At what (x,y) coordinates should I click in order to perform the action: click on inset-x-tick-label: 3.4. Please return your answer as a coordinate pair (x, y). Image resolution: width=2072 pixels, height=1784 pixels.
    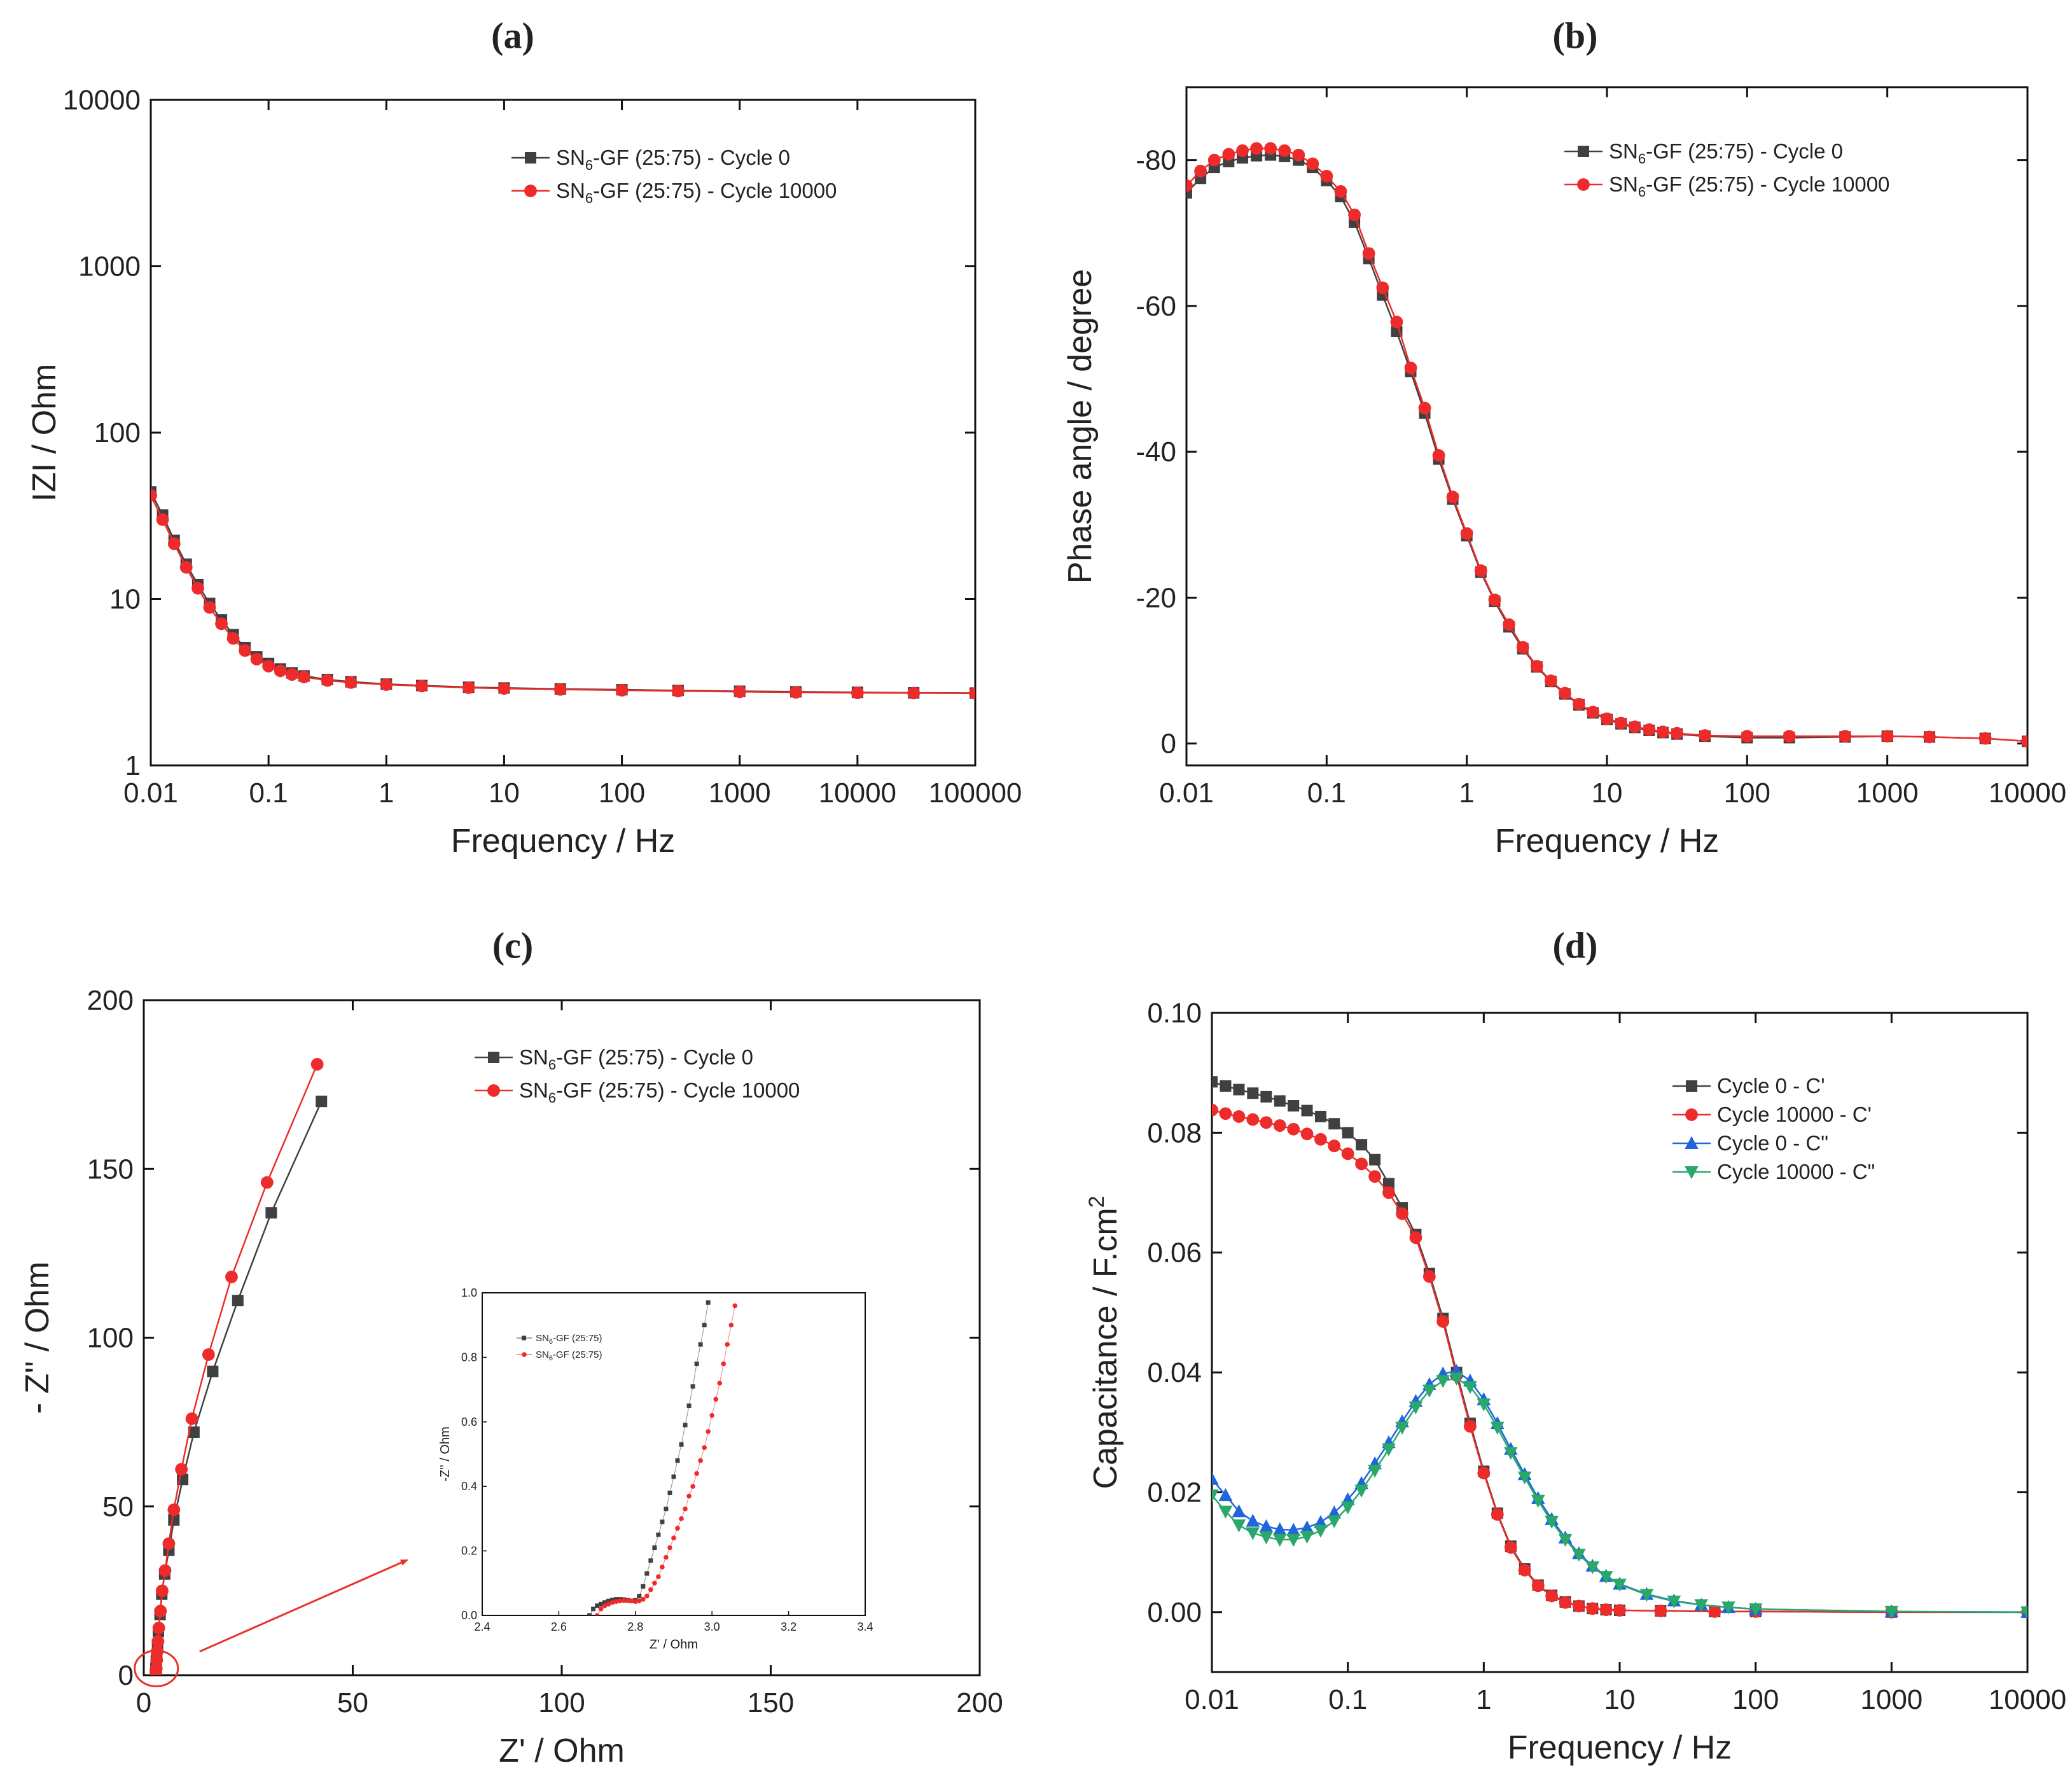
    Looking at the image, I should click on (865, 1626).